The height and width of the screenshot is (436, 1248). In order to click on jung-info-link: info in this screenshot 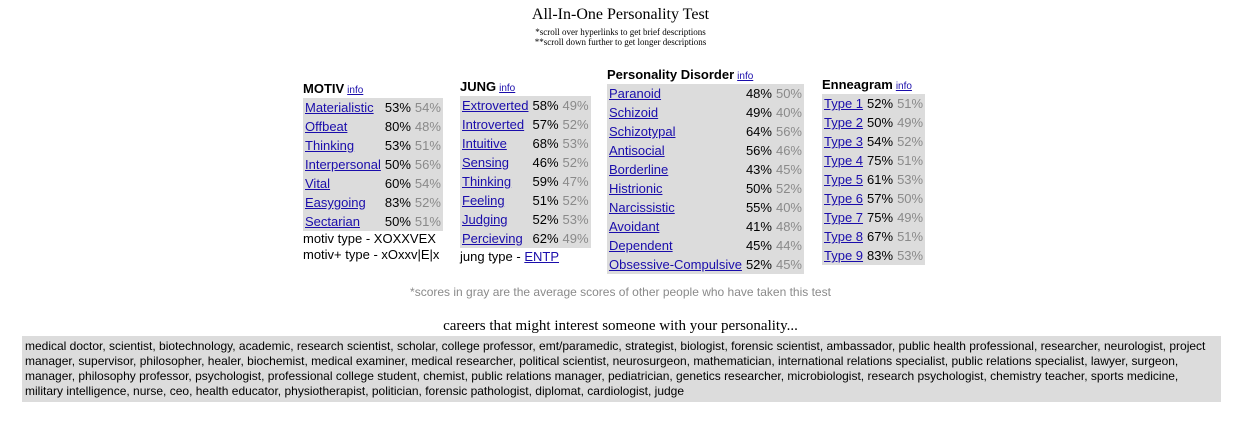, I will do `click(507, 88)`.